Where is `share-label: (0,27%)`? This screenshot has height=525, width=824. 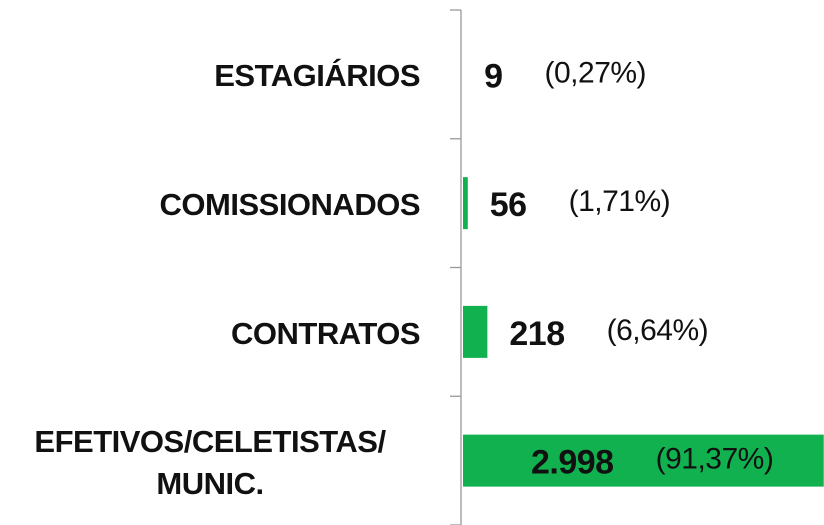 share-label: (0,27%) is located at coordinates (596, 72).